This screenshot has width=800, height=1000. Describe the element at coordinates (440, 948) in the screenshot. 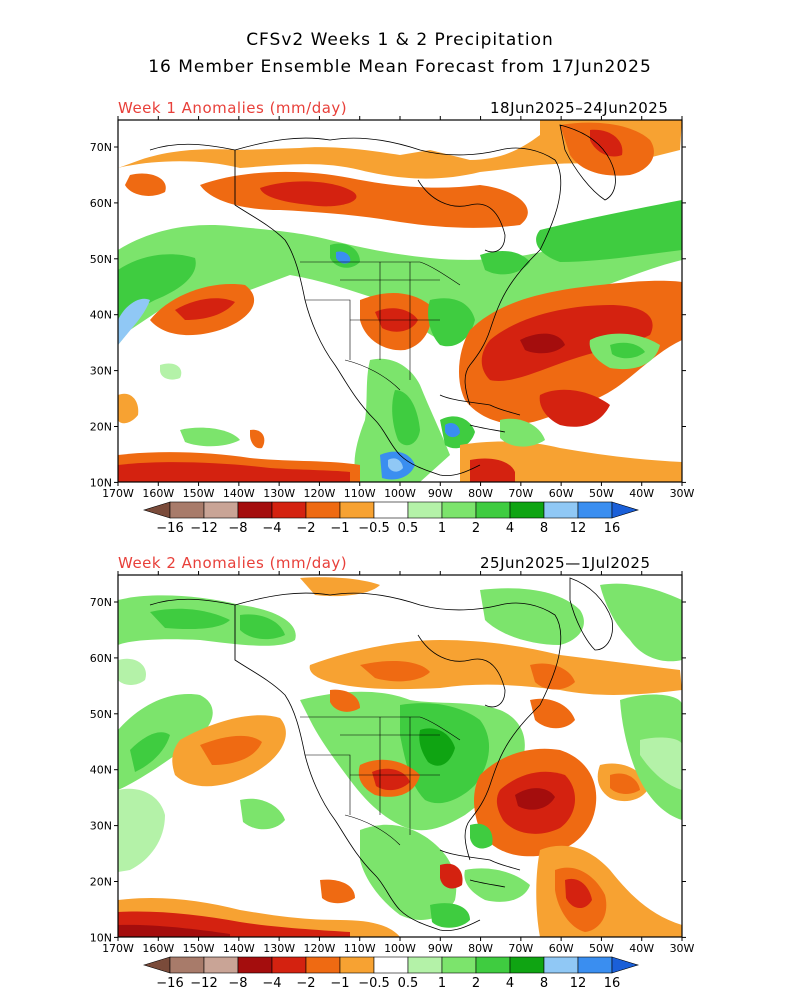

I see `lon-label: 90W` at that location.